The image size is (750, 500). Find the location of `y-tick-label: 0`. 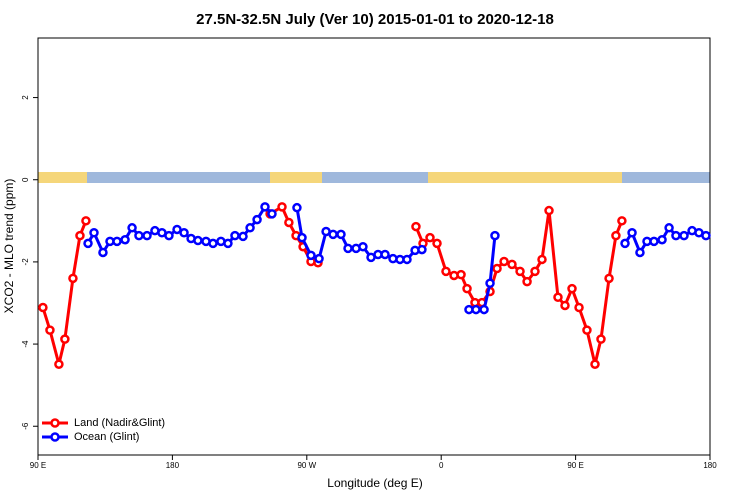

y-tick-label: 0 is located at coordinates (25, 179).